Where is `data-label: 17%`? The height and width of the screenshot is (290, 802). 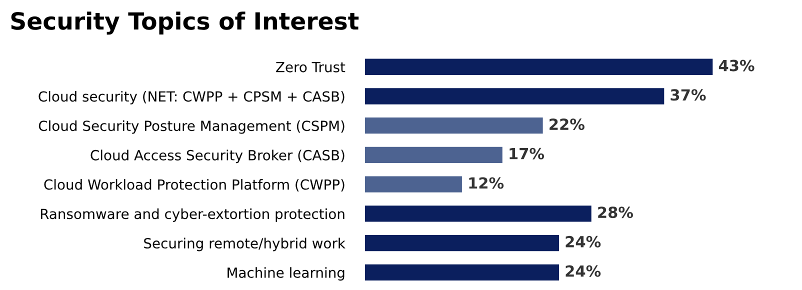 data-label: 17% is located at coordinates (527, 154).